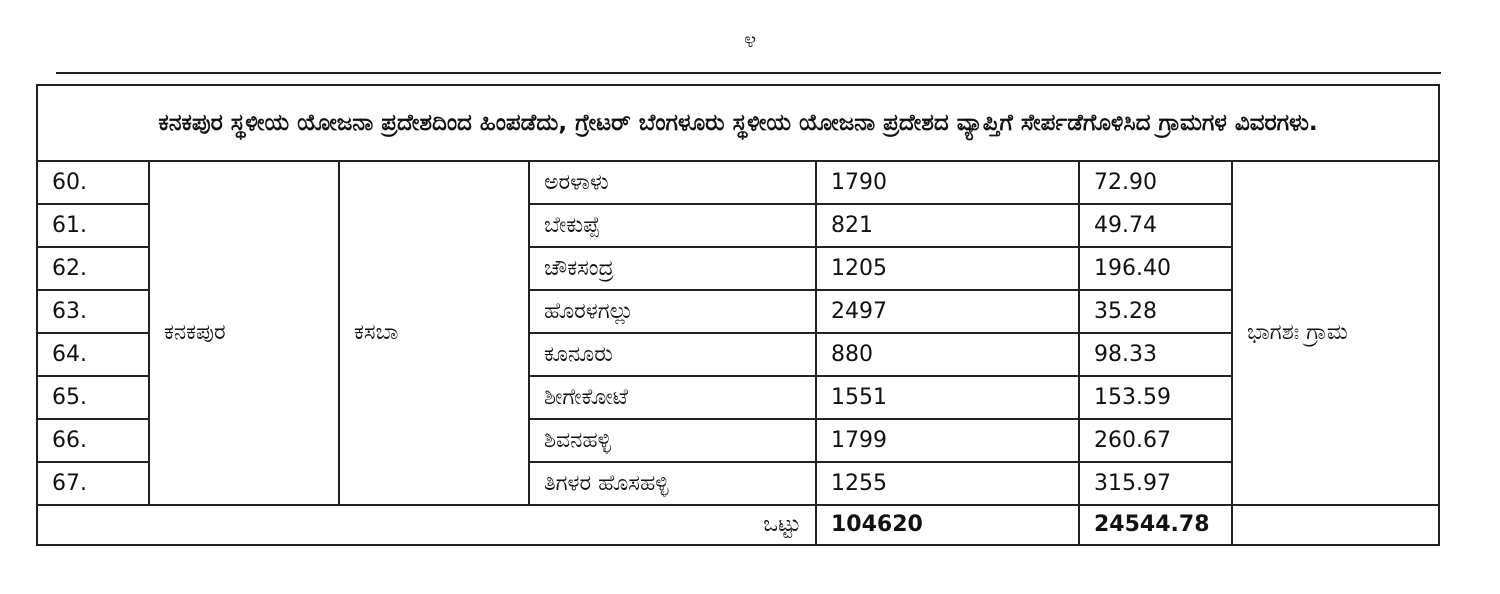  What do you see at coordinates (672, 440) in the screenshot?
I see `village-cell: ಶಿವನಹಳ್ಳಿ` at bounding box center [672, 440].